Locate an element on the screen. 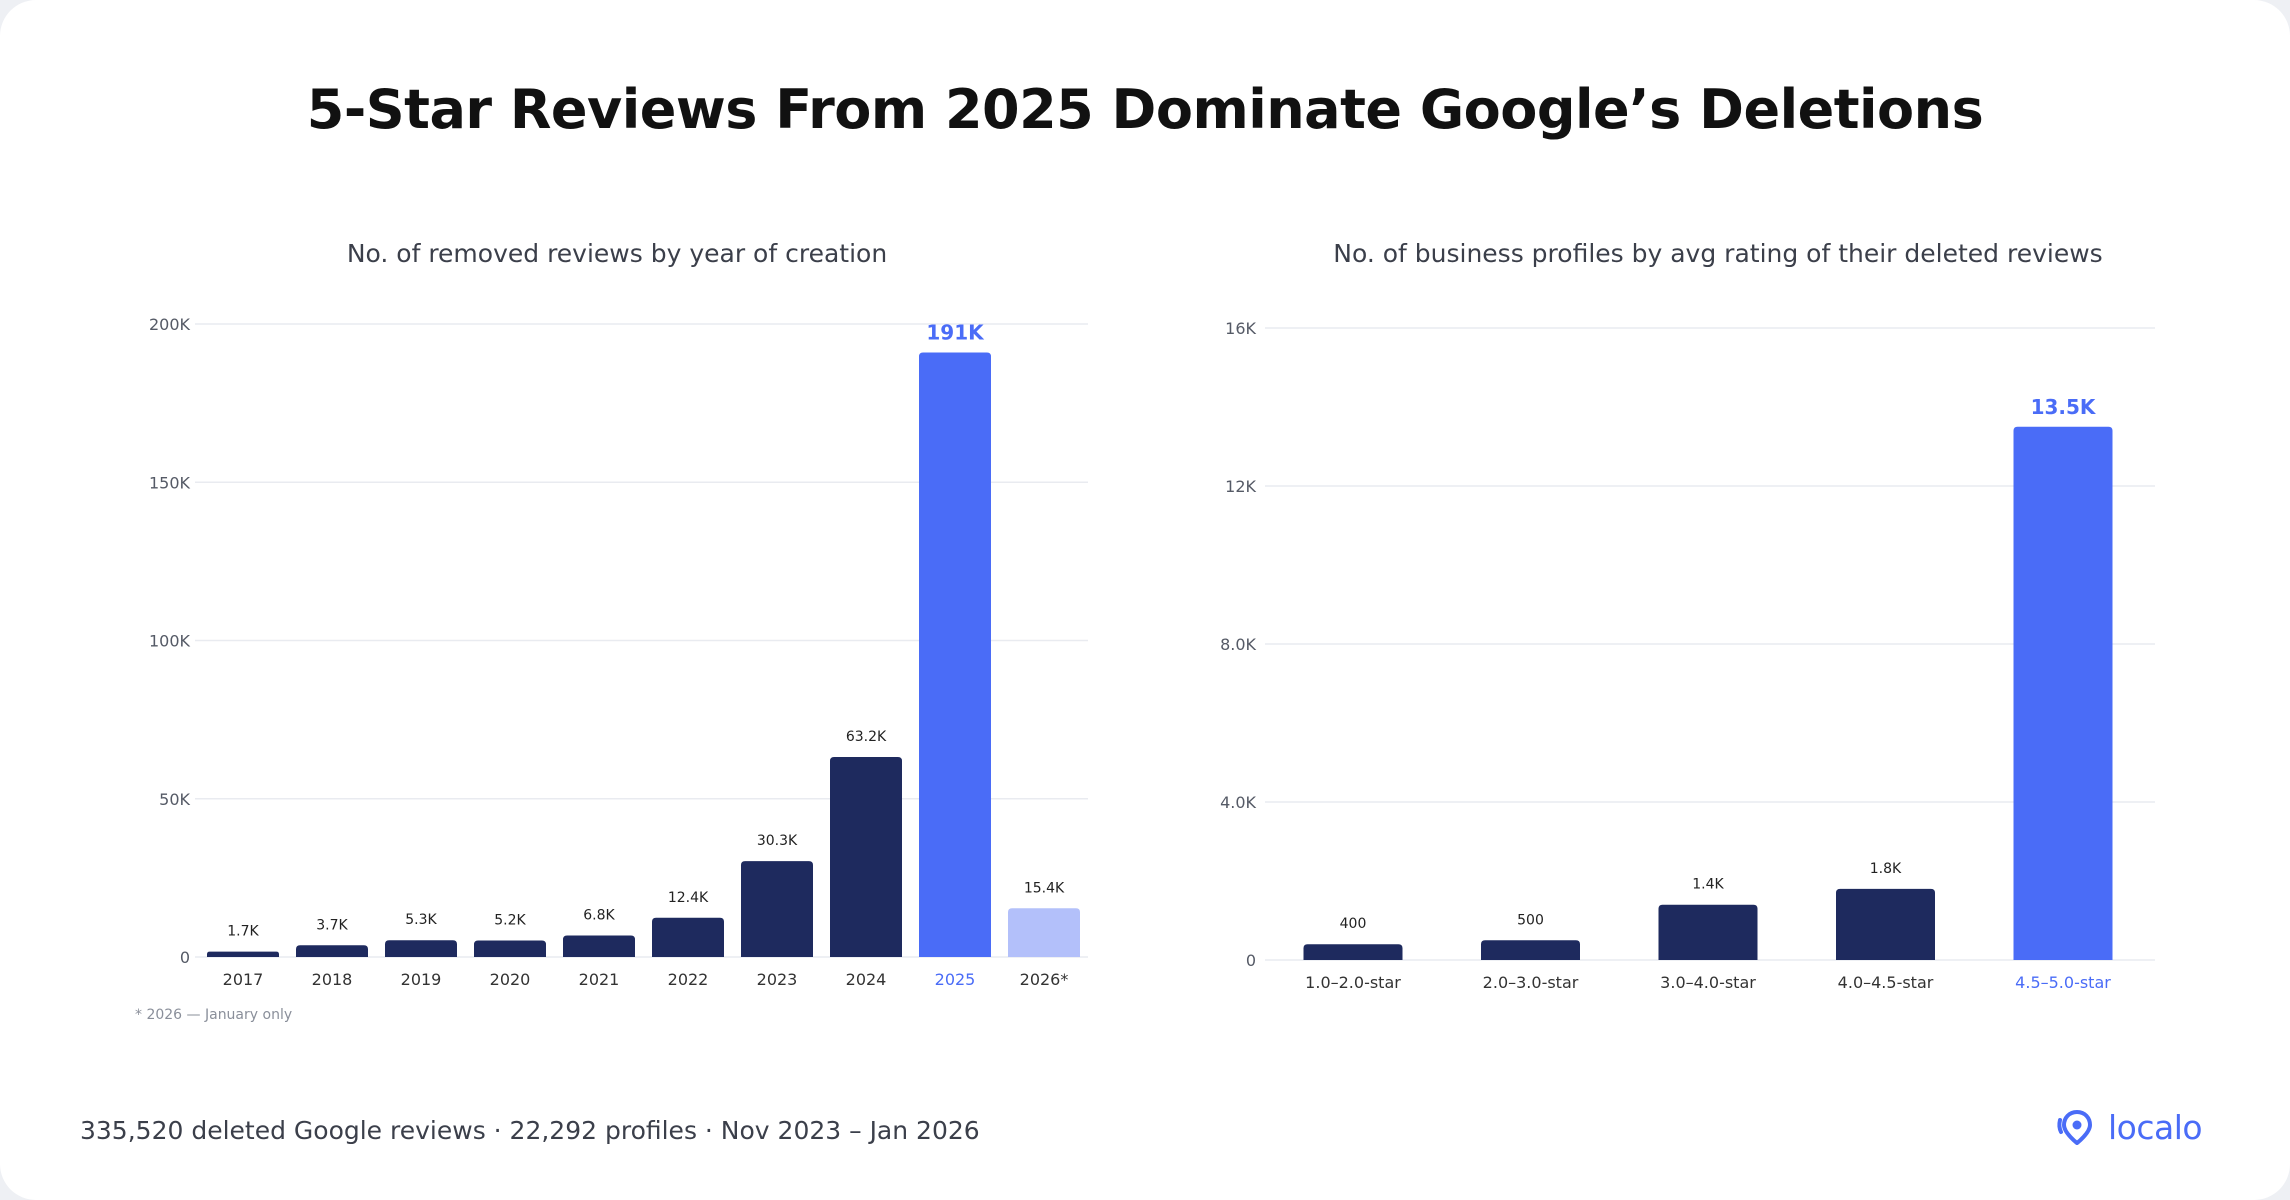 This screenshot has height=1200, width=2290. localo-logo: localo is located at coordinates (2129, 1127).